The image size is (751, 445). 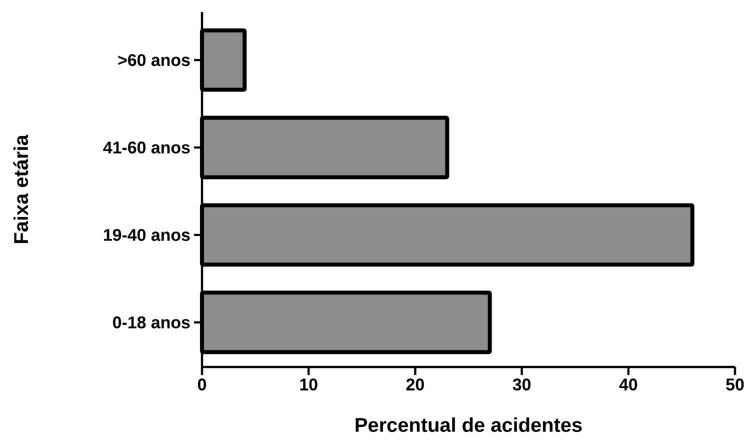 What do you see at coordinates (309, 384) in the screenshot?
I see `x-tick-label: 10` at bounding box center [309, 384].